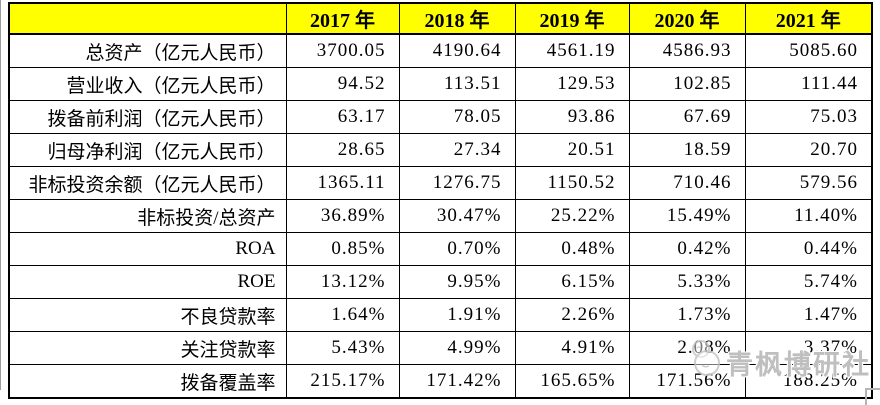 The height and width of the screenshot is (405, 880). I want to click on value-cell: 171.42%, so click(457, 381).